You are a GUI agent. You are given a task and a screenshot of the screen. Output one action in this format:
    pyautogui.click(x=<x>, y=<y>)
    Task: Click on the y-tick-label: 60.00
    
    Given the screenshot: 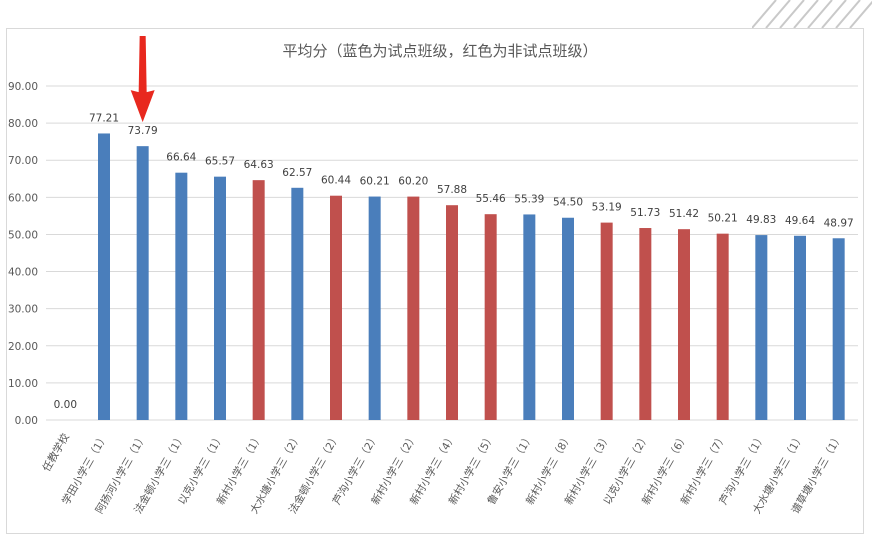 What is the action you would take?
    pyautogui.click(x=23, y=198)
    